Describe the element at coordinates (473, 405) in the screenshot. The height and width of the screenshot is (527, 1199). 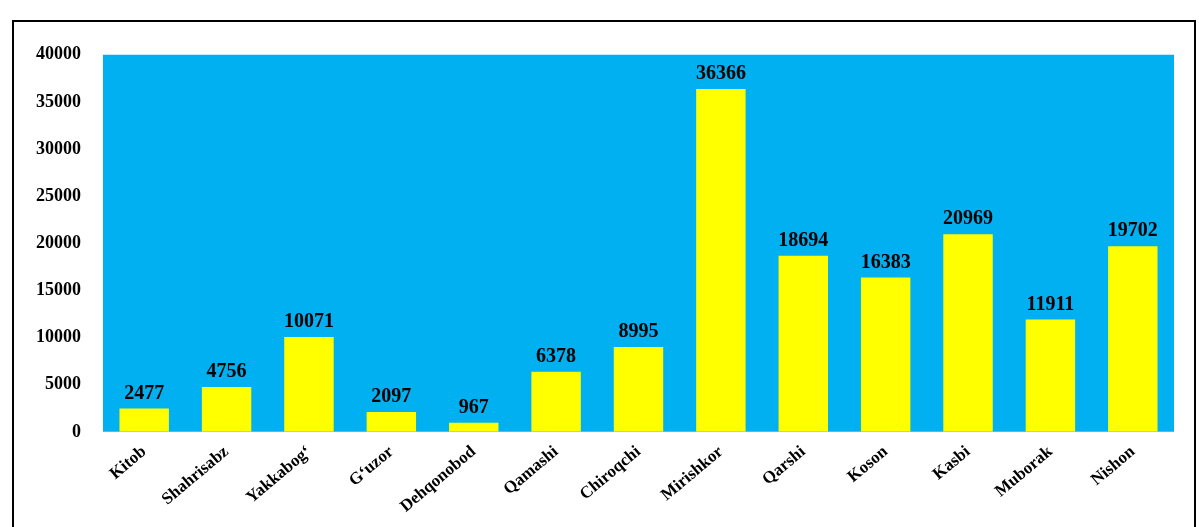
I see `data-label: 967` at that location.